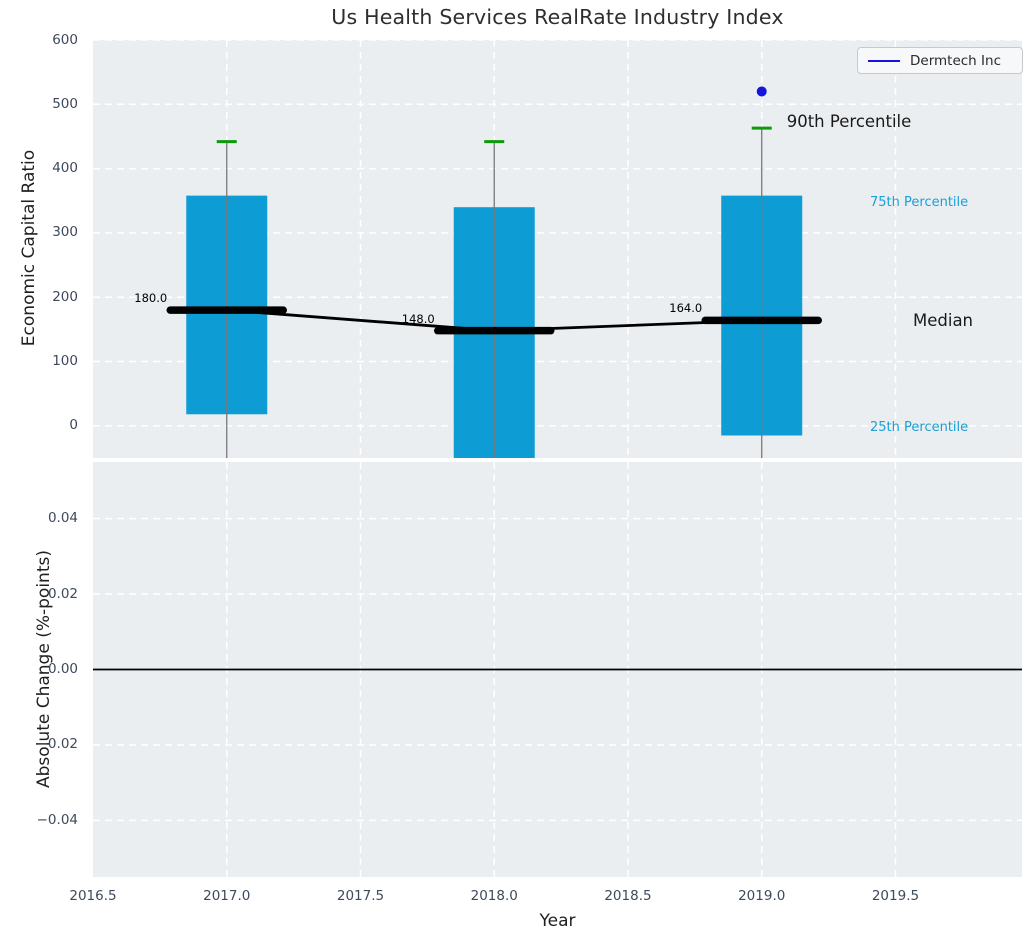  What do you see at coordinates (943, 321) in the screenshot?
I see `annotation-median: Median` at bounding box center [943, 321].